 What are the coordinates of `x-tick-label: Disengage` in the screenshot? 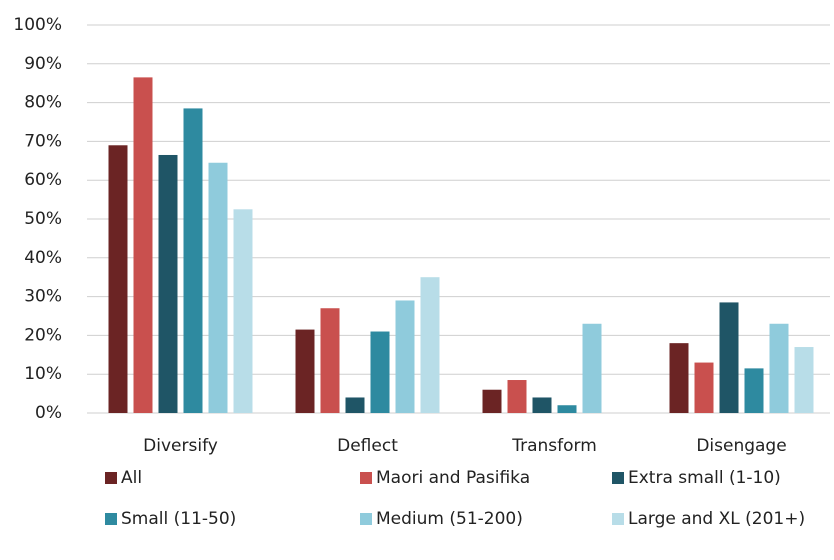 It's located at (741, 446).